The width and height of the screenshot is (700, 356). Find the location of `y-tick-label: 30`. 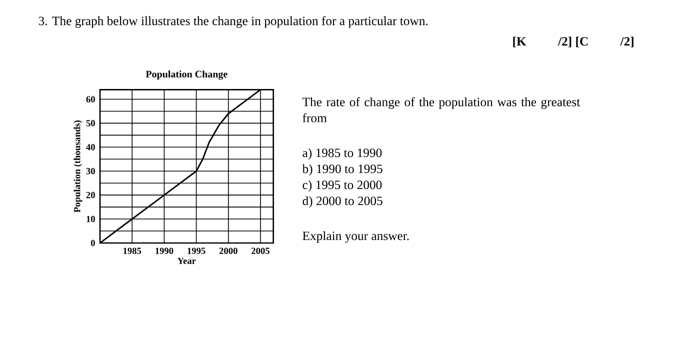

y-tick-label: 30 is located at coordinates (90, 171).